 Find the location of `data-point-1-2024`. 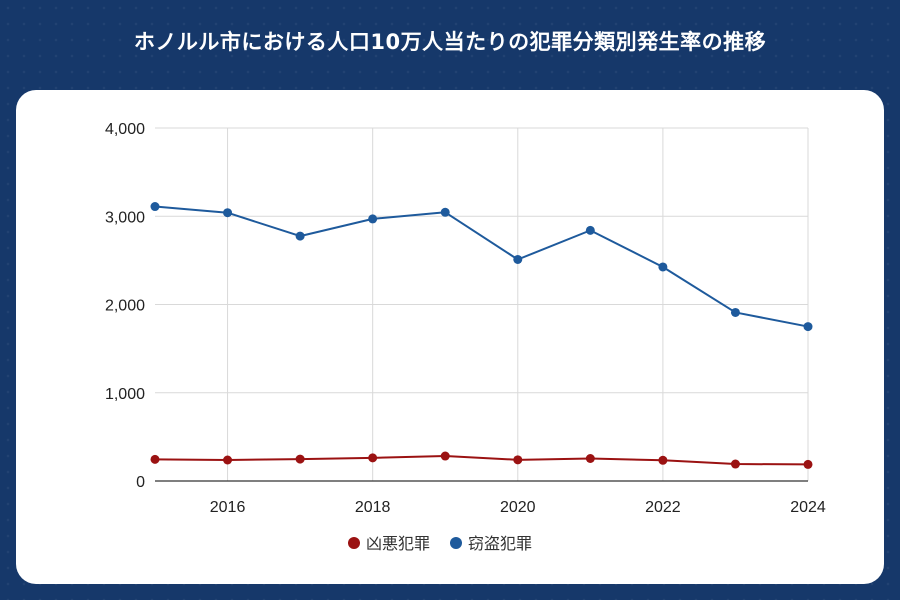

data-point-1-2024 is located at coordinates (808, 327).